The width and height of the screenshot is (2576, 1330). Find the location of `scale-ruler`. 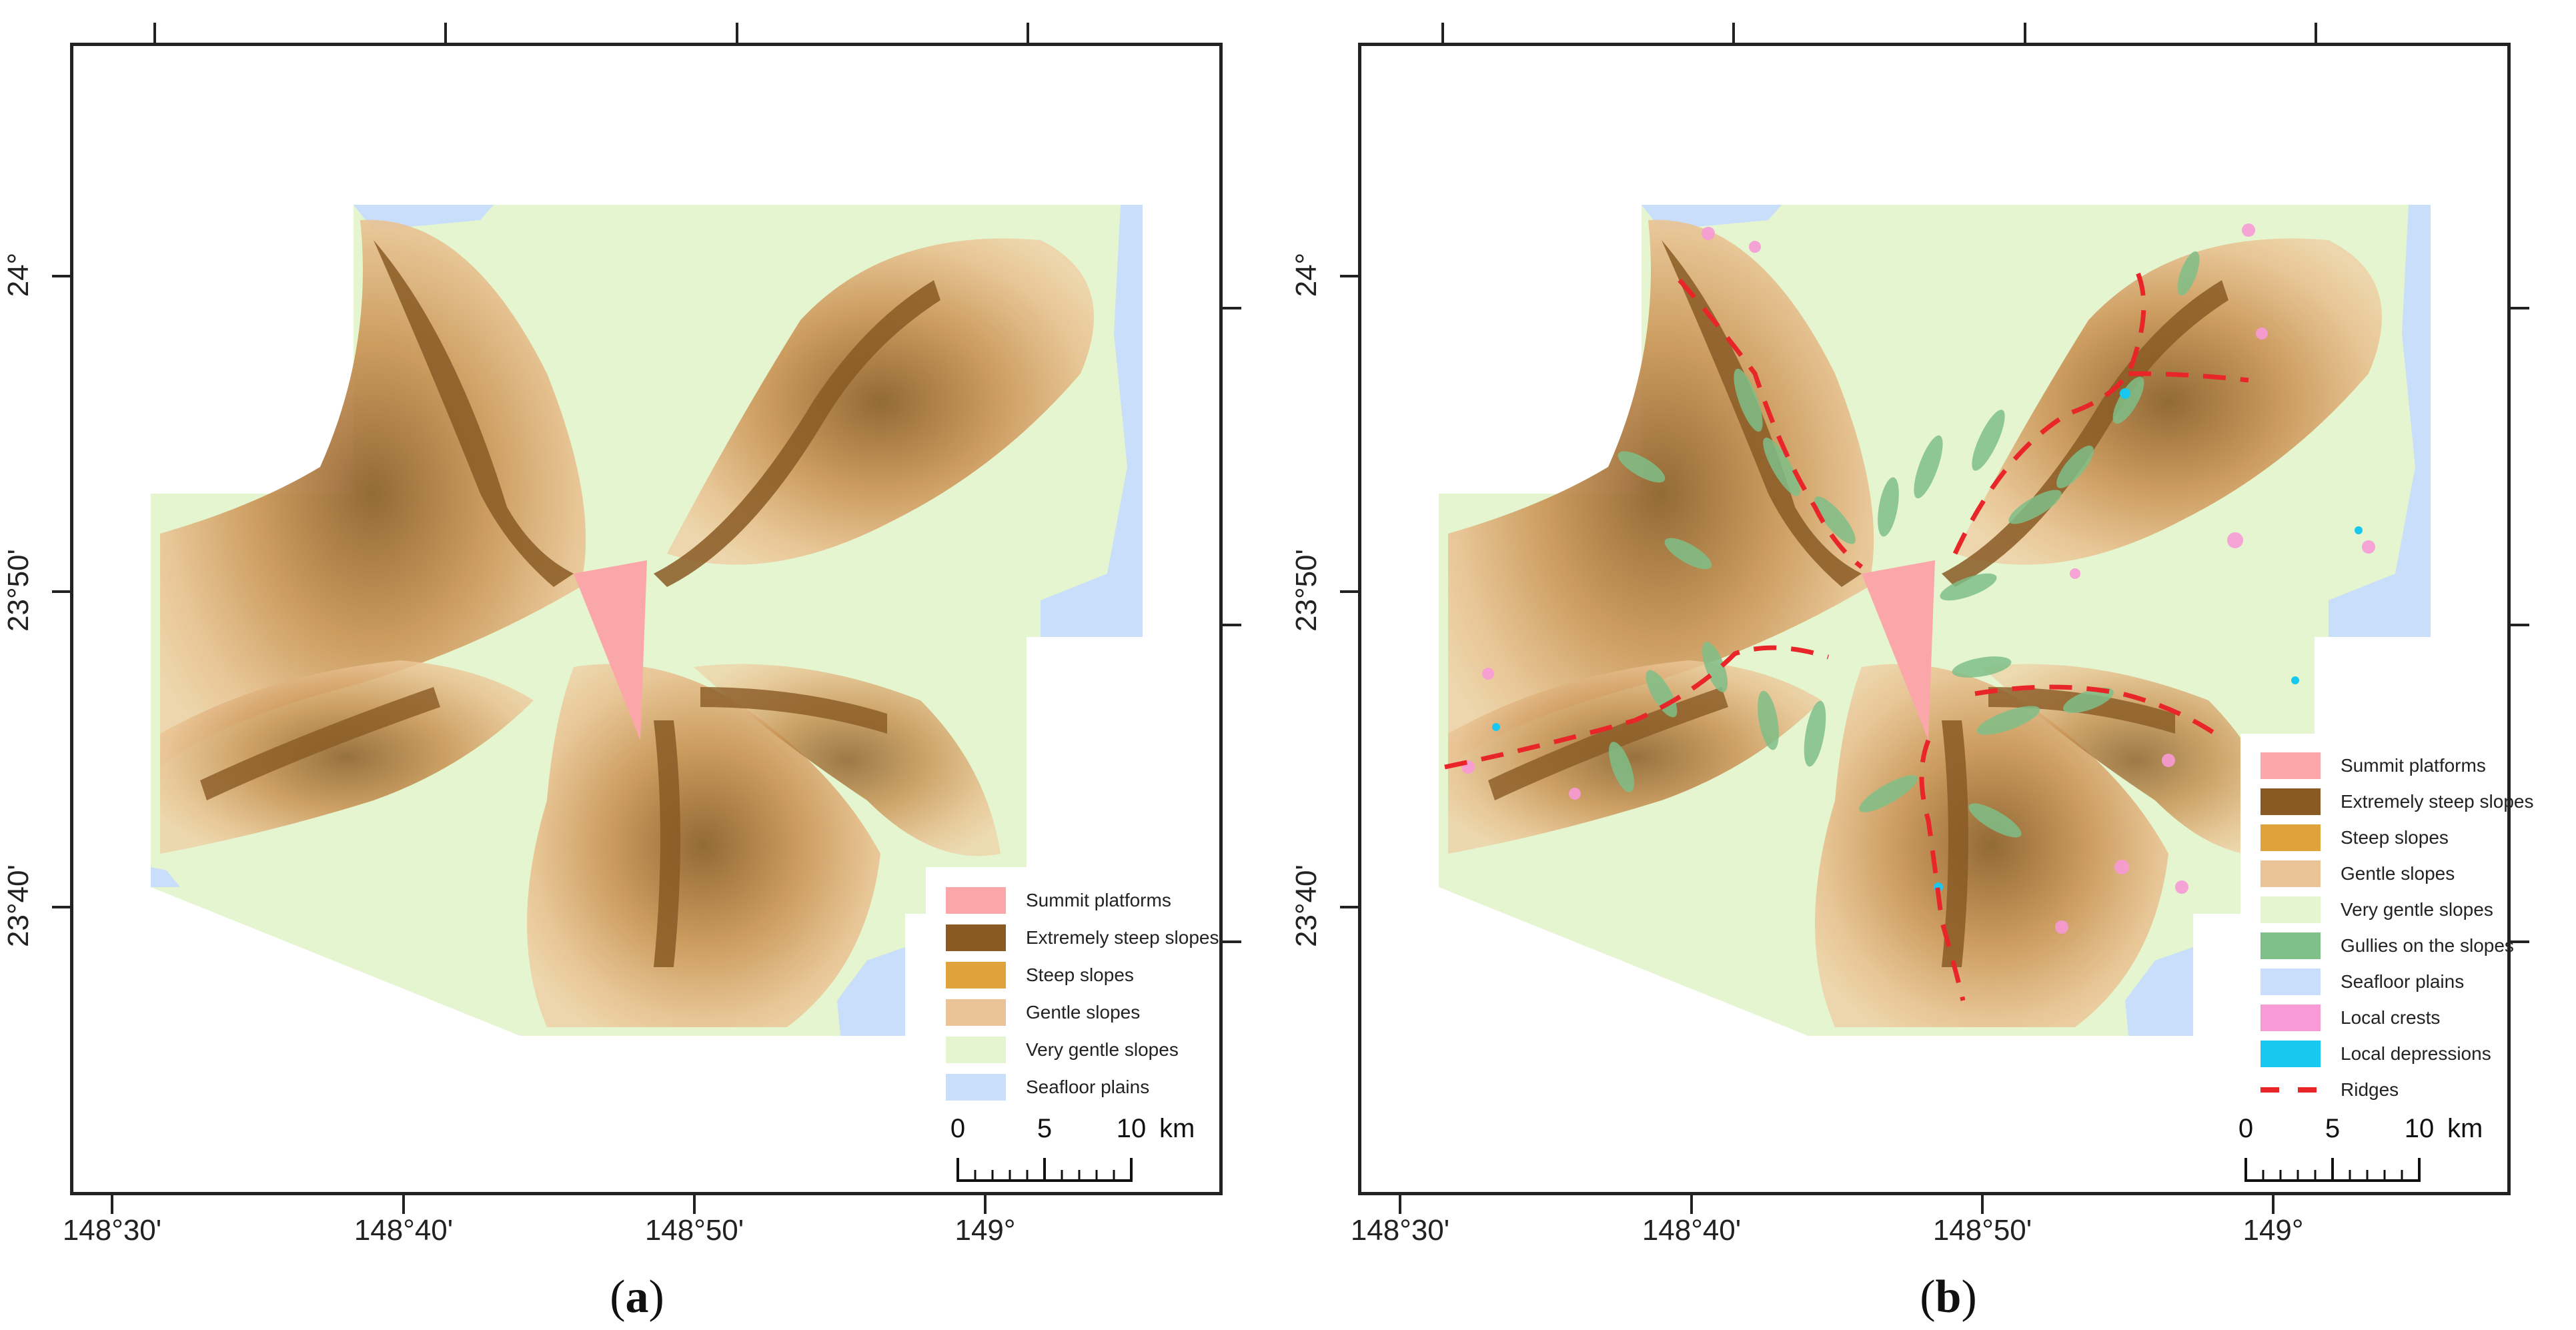

scale-ruler is located at coordinates (1044, 1170).